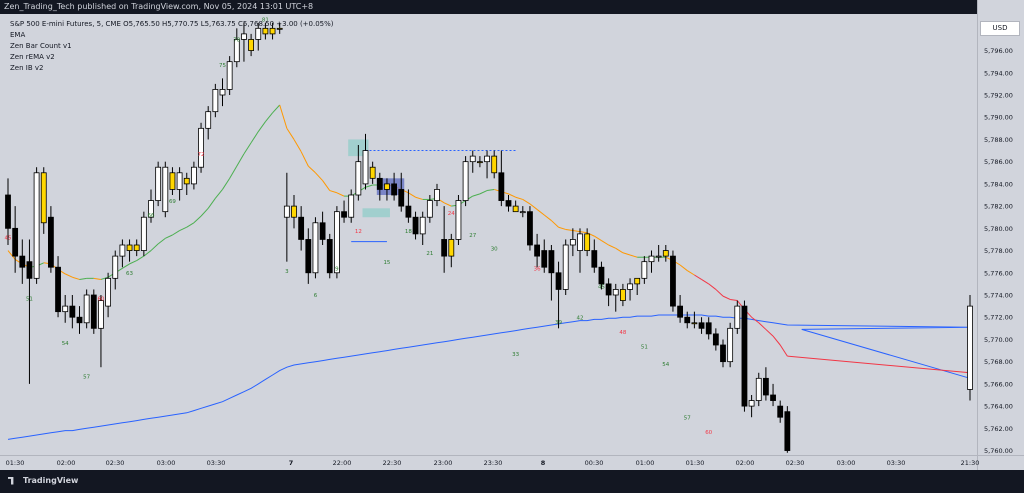  What do you see at coordinates (66, 463) in the screenshot?
I see `time-tick-label: 02:00` at bounding box center [66, 463].